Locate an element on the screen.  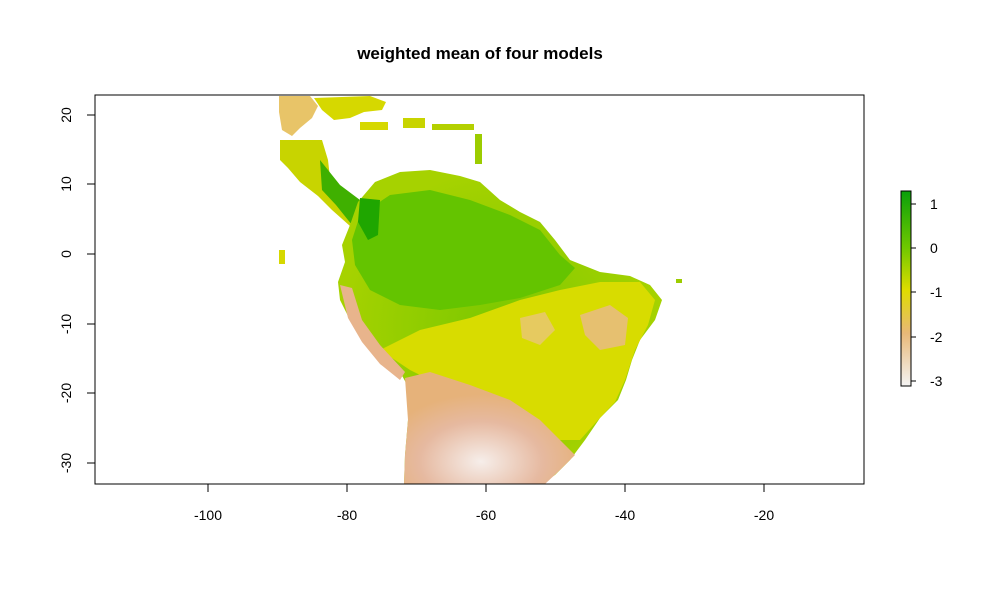
x-tick-label: -80 is located at coordinates (347, 515).